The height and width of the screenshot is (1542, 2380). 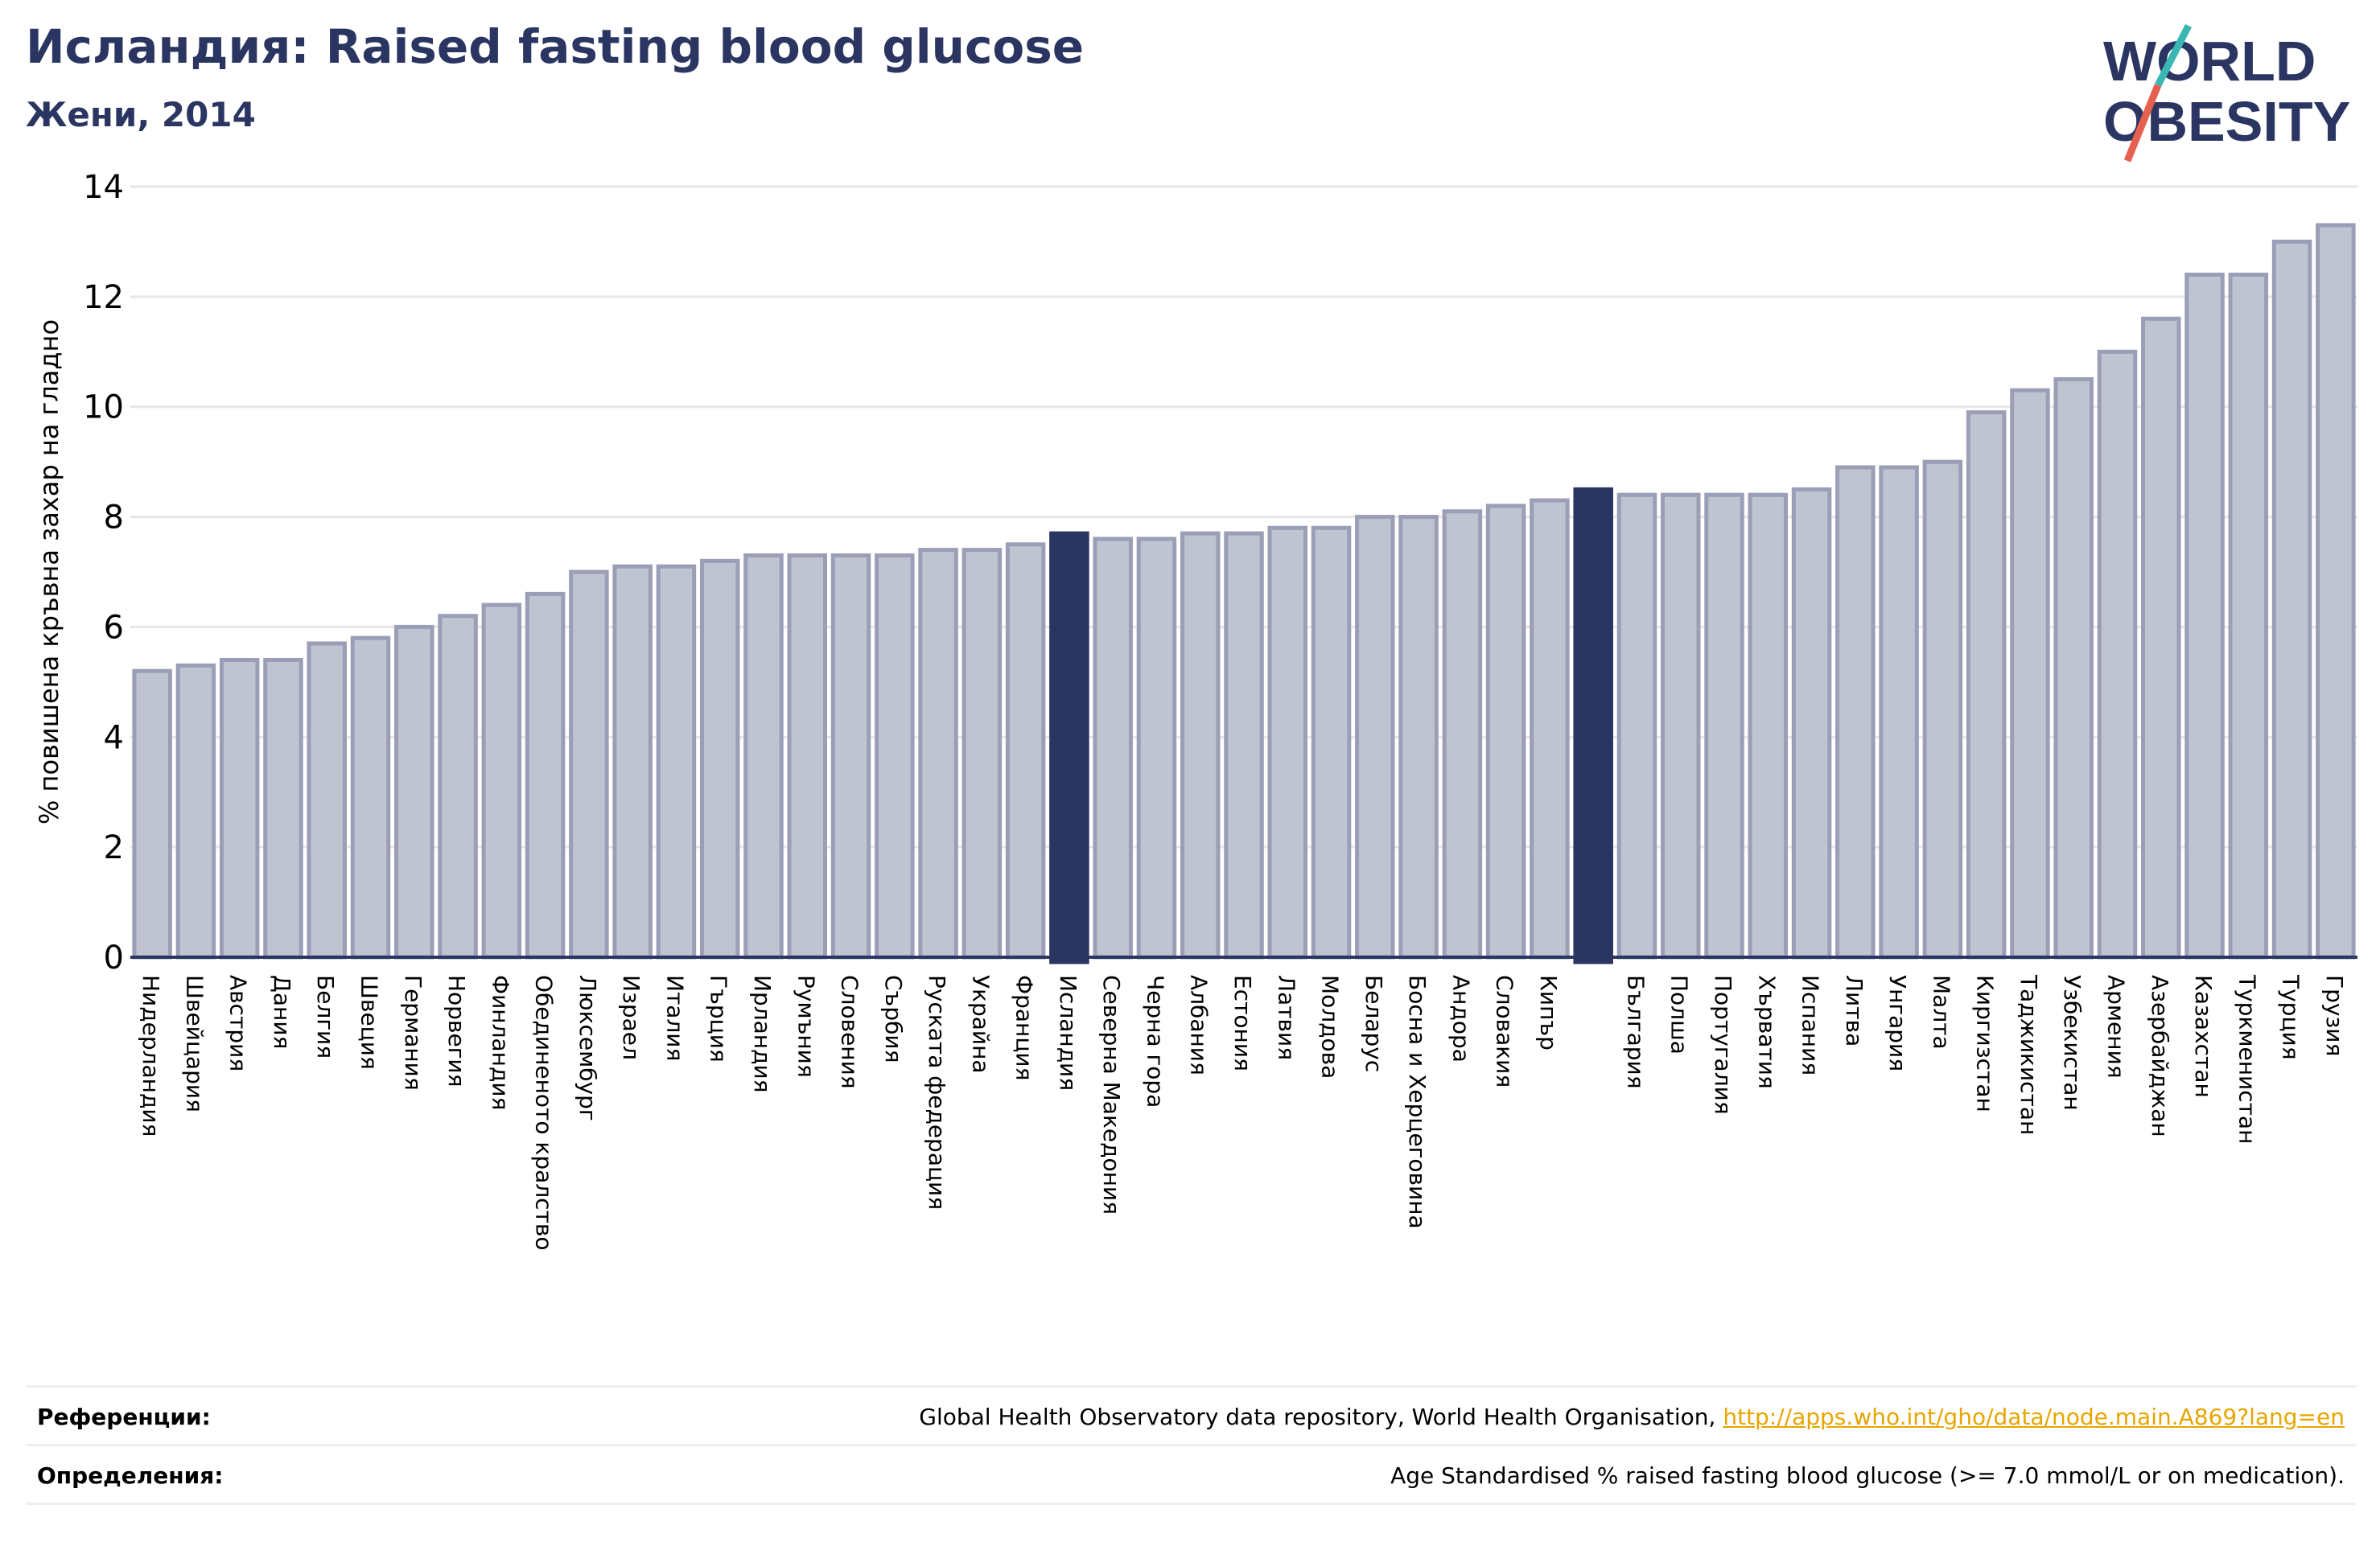 What do you see at coordinates (1461, 1019) in the screenshot?
I see `x-tick-label: Андора` at bounding box center [1461, 1019].